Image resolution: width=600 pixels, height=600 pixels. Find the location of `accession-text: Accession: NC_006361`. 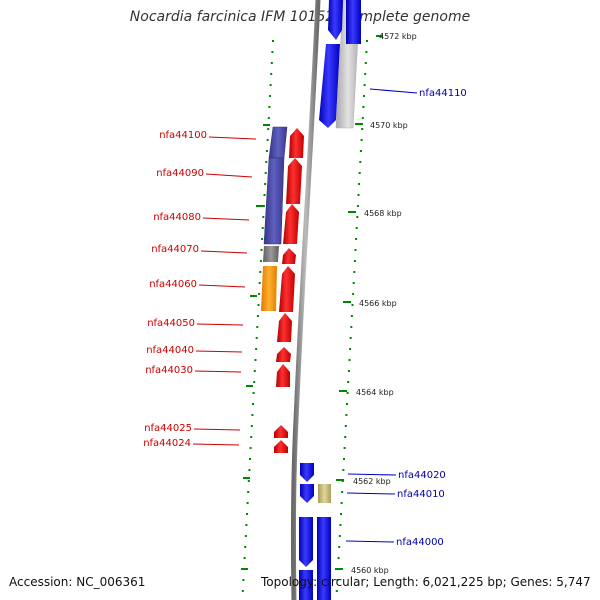

accession-text: Accession: NC_006361 is located at coordinates (77, 582).